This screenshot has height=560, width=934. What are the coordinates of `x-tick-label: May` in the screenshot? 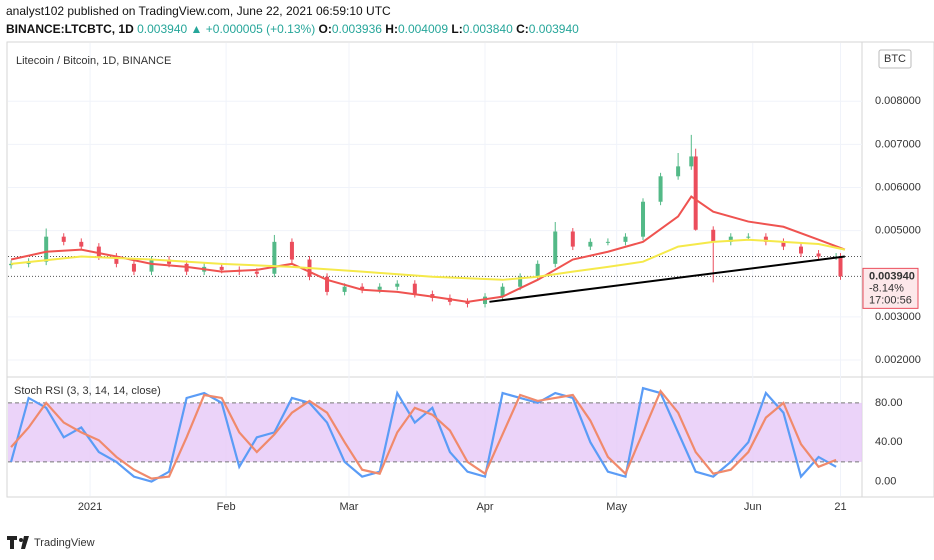 It's located at (616, 507).